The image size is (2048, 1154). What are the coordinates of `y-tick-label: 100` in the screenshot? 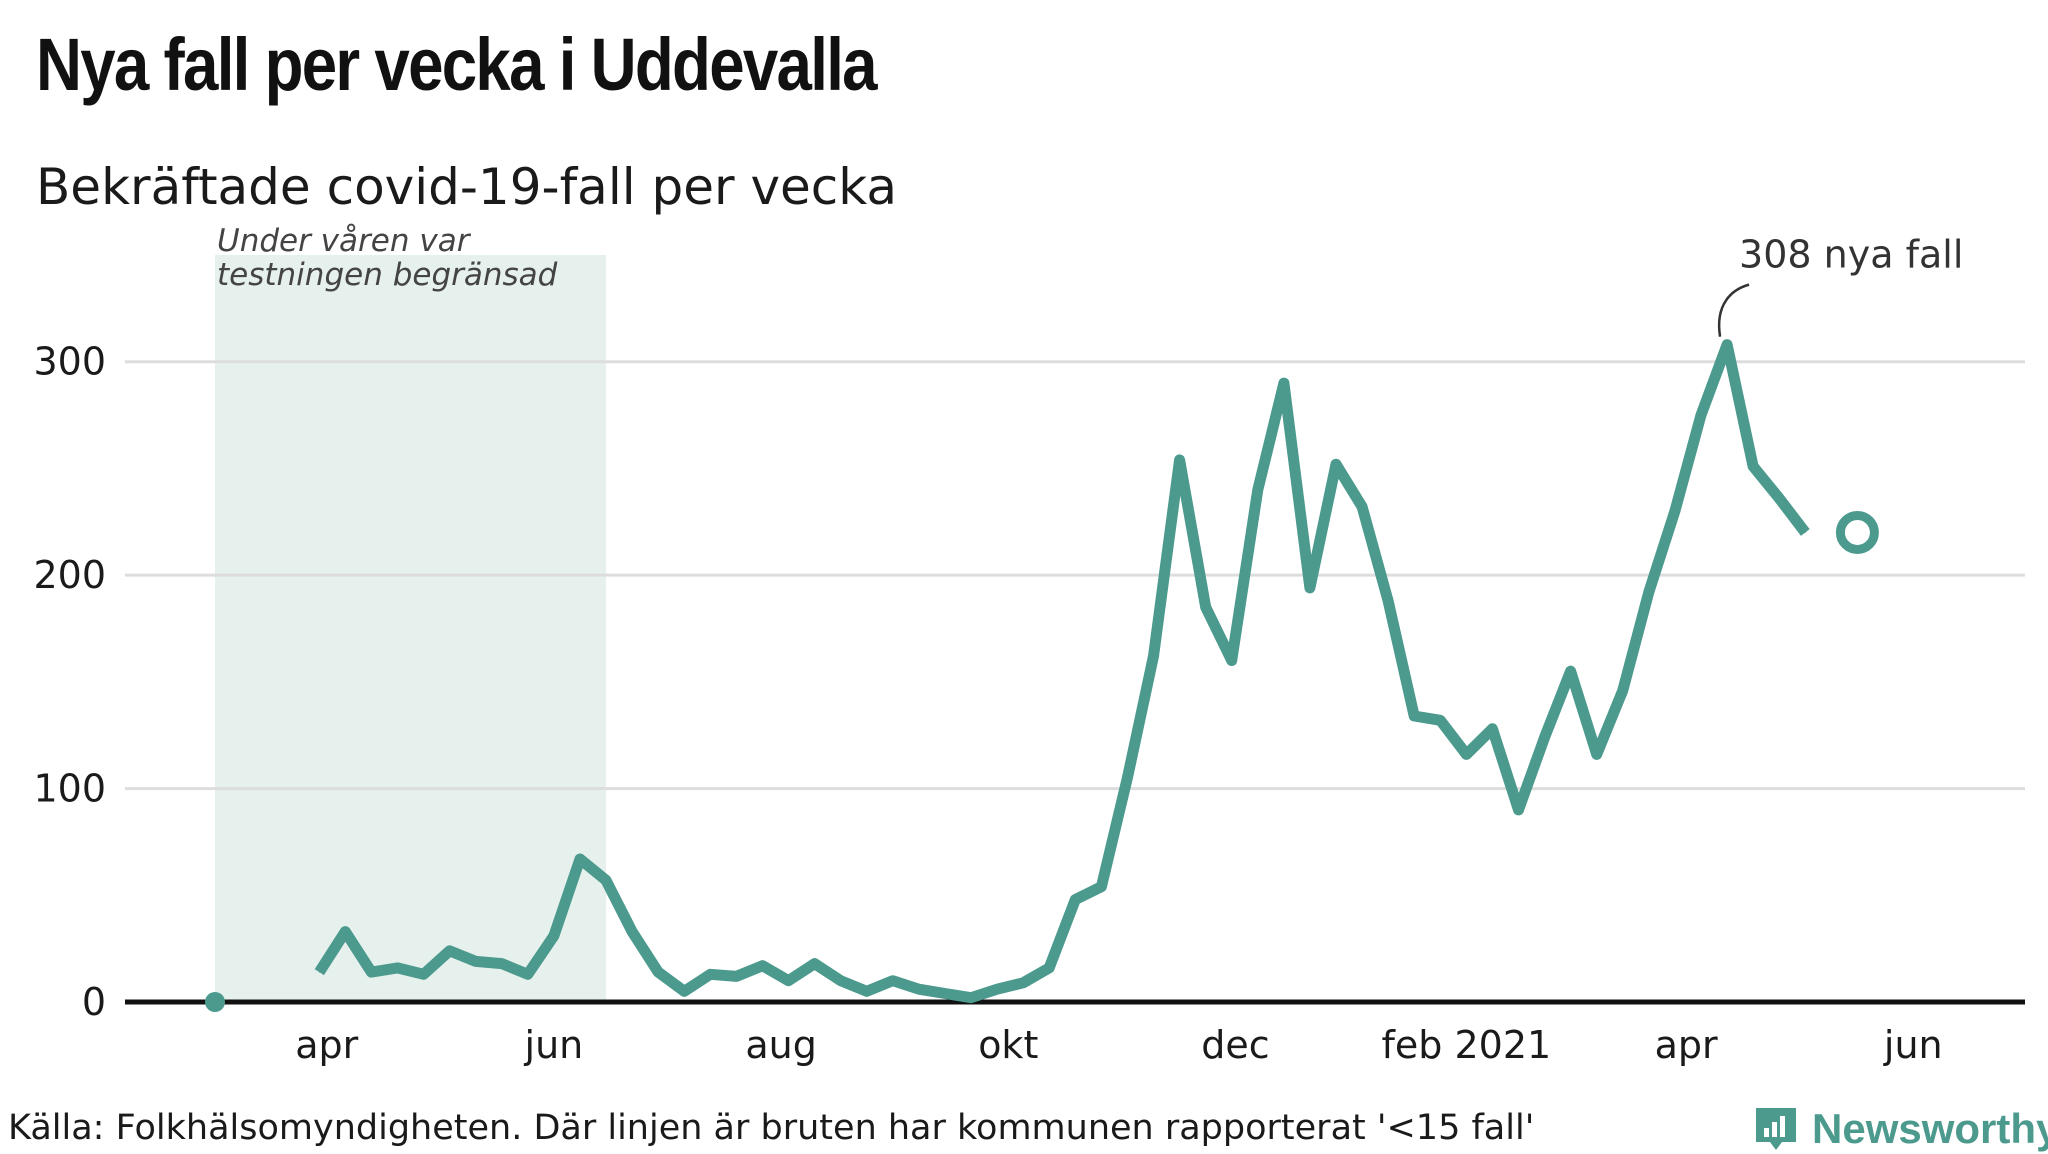 It's located at (69, 789).